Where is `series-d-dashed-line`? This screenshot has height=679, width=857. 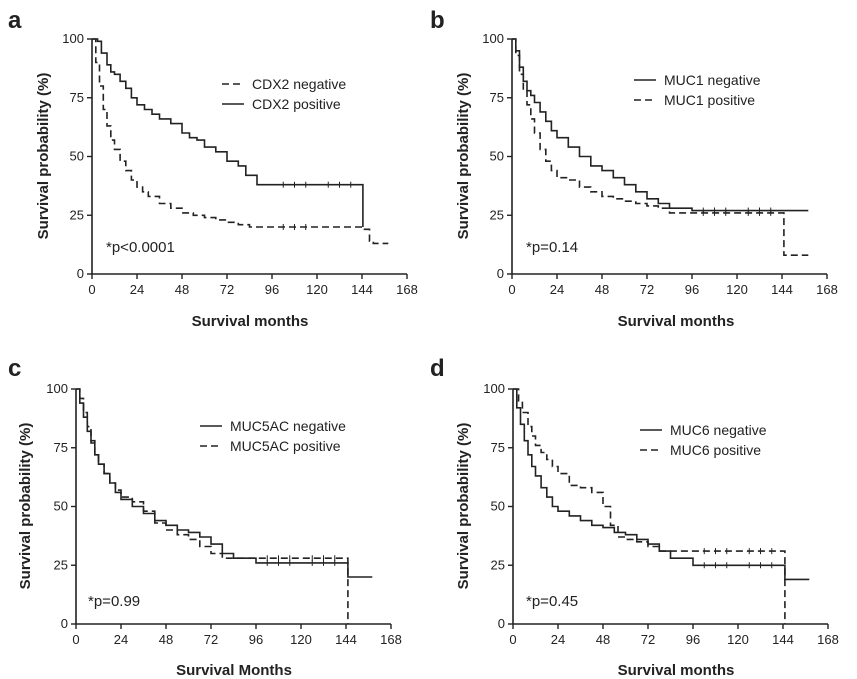
series-d-dashed-line is located at coordinates (649, 506).